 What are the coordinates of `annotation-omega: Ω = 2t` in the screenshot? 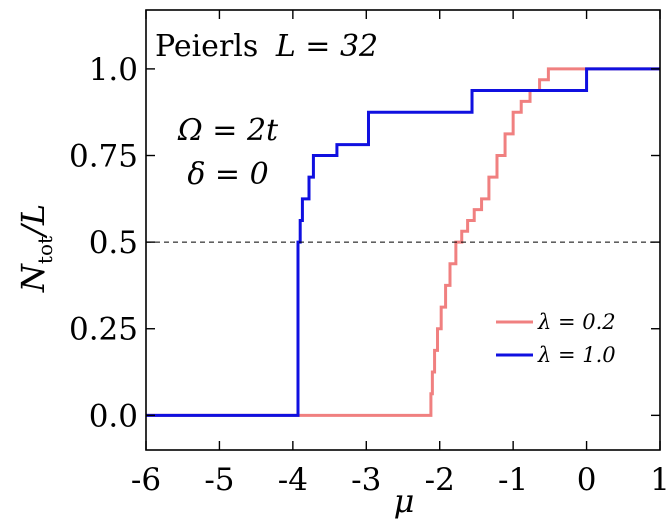 It's located at (228, 130).